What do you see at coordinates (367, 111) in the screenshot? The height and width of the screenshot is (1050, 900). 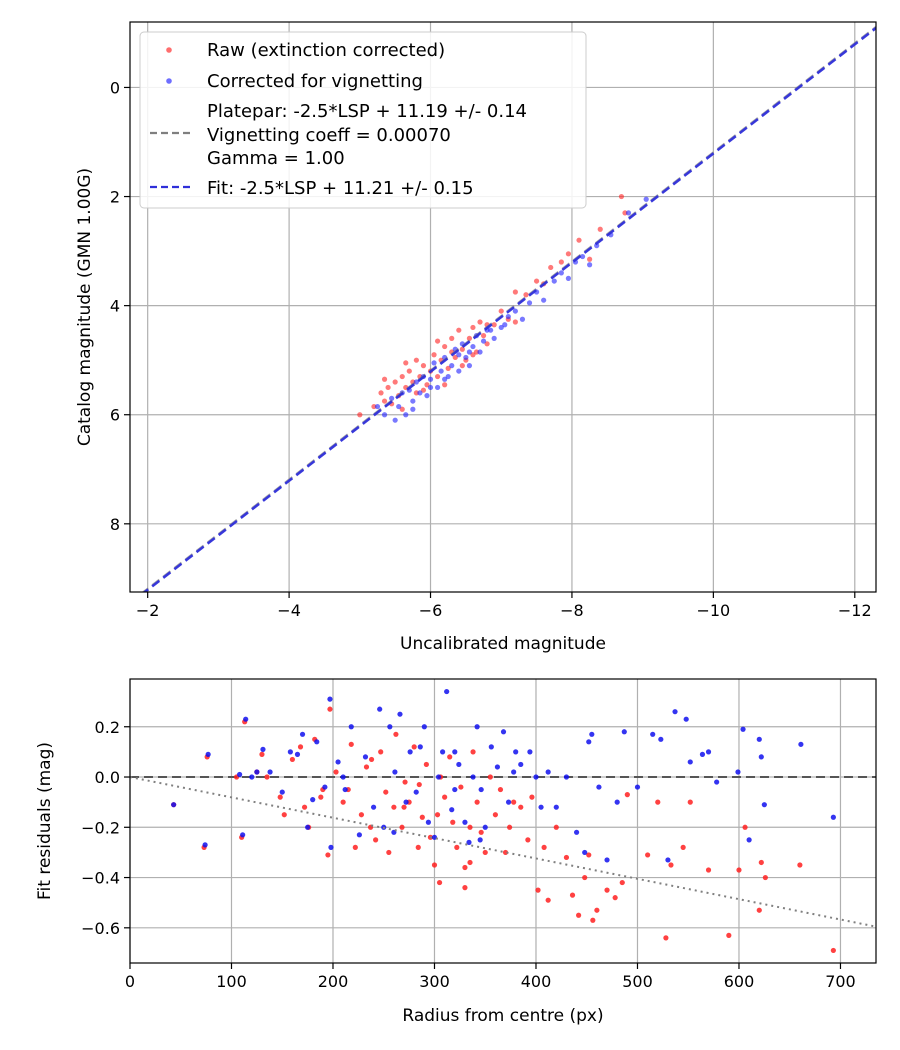 I see `legend-platepar-label: Platepar: -2.5*LSP + 11.19 +/- 0.14` at bounding box center [367, 111].